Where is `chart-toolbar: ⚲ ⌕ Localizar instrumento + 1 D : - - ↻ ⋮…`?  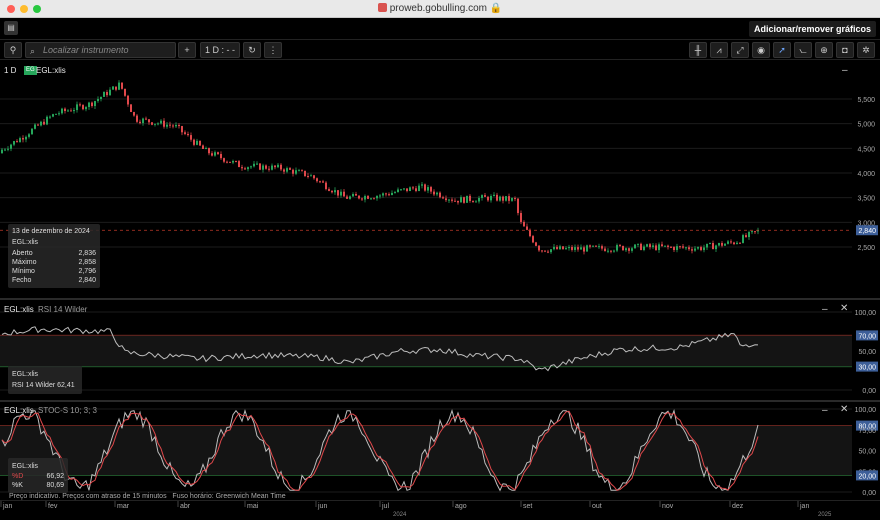 chart-toolbar: ⚲ ⌕ Localizar instrumento + 1 D : - - ↻ ⋮… is located at coordinates (440, 50).